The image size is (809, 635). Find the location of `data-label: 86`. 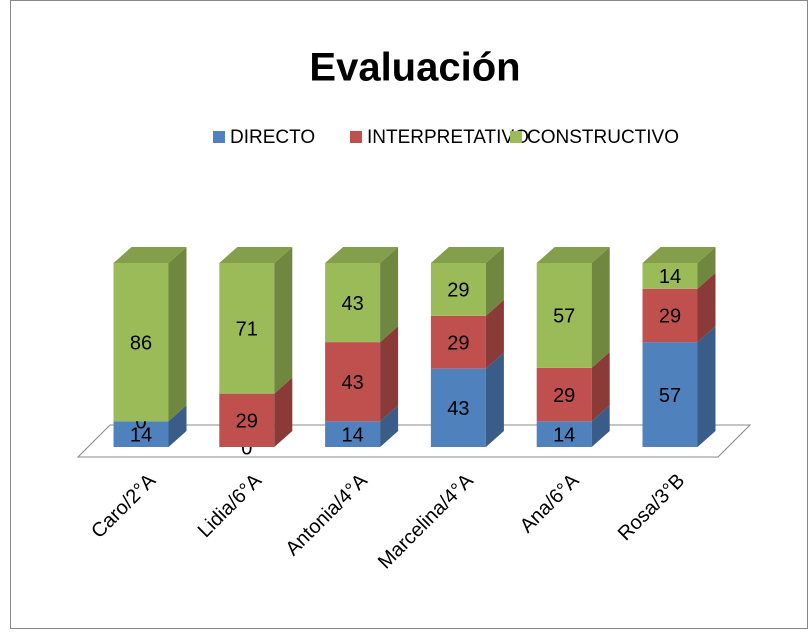

data-label: 86 is located at coordinates (141, 343).